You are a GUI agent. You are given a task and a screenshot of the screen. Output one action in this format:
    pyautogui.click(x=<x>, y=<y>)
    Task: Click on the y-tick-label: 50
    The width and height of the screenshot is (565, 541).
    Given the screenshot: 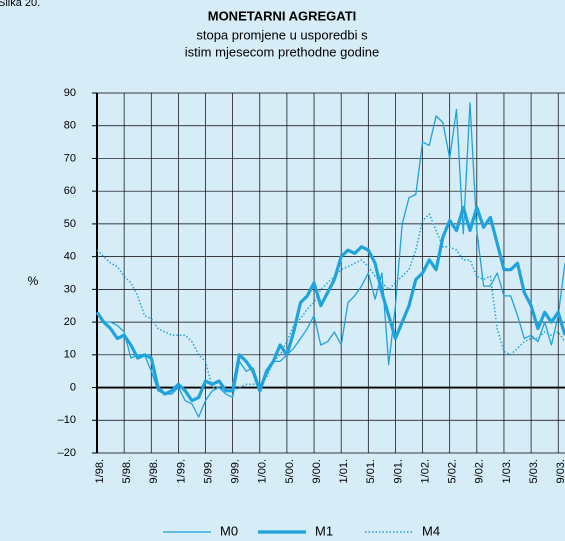 What is the action you would take?
    pyautogui.click(x=70, y=224)
    